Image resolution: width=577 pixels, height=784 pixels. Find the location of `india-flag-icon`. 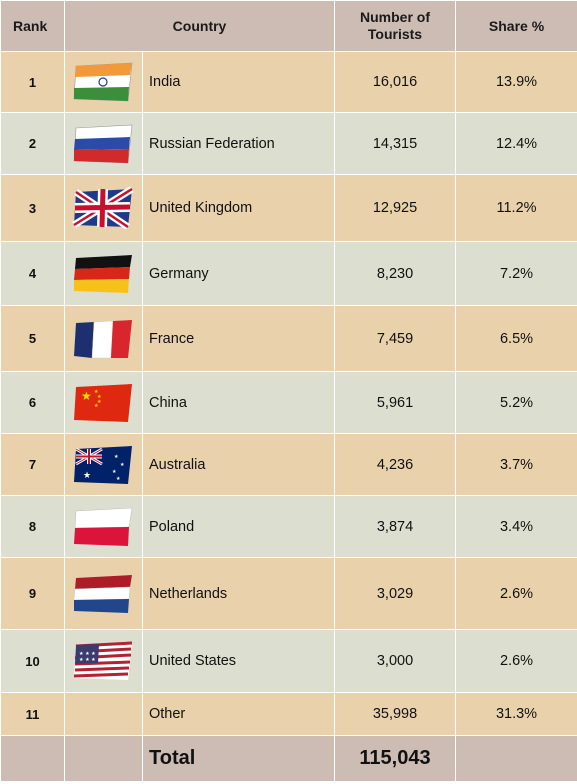

india-flag-icon is located at coordinates (102, 82).